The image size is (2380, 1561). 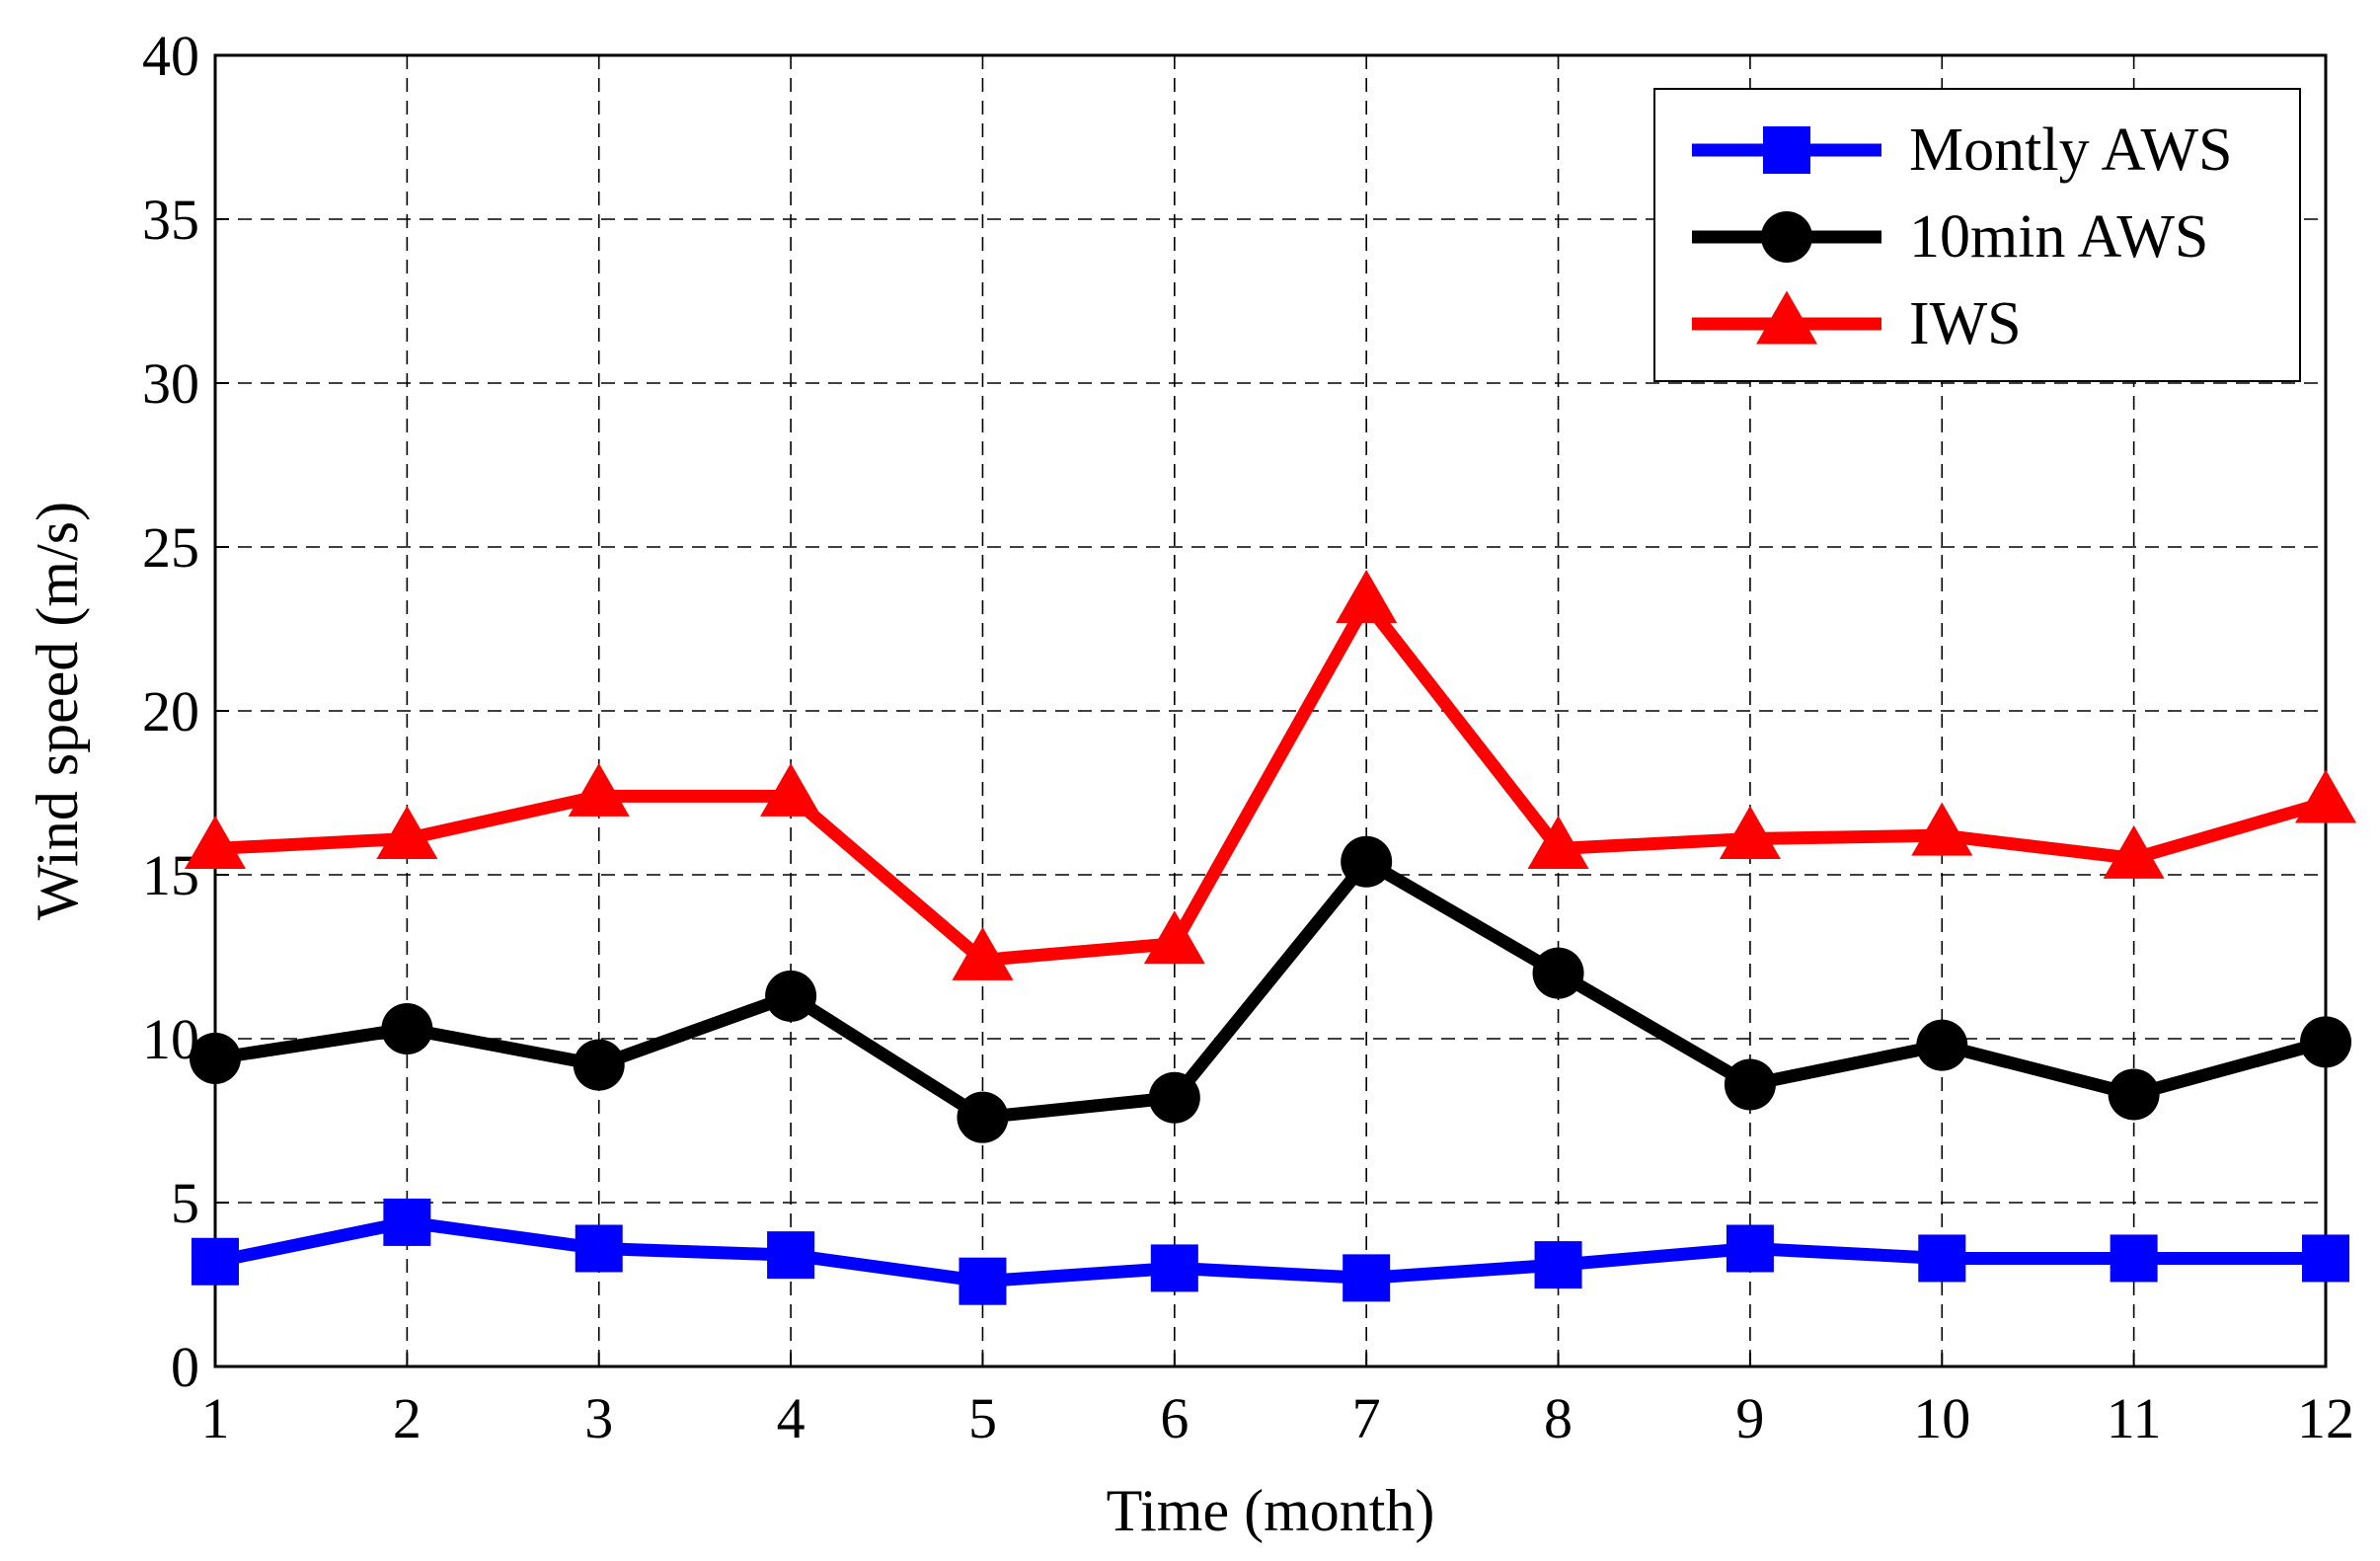 I want to click on y-tick-label: 30, so click(x=170, y=383).